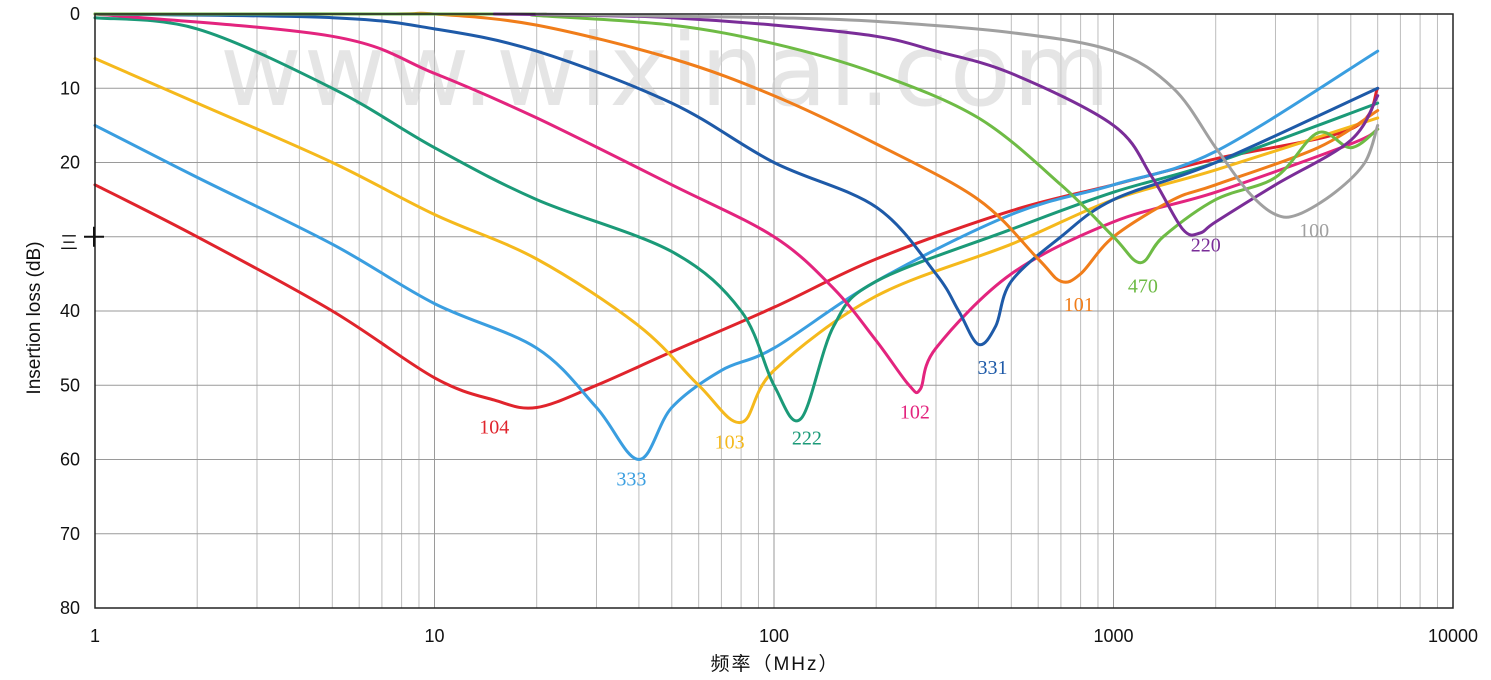 The height and width of the screenshot is (680, 1491). What do you see at coordinates (992, 368) in the screenshot?
I see `curve-label-331: 331` at bounding box center [992, 368].